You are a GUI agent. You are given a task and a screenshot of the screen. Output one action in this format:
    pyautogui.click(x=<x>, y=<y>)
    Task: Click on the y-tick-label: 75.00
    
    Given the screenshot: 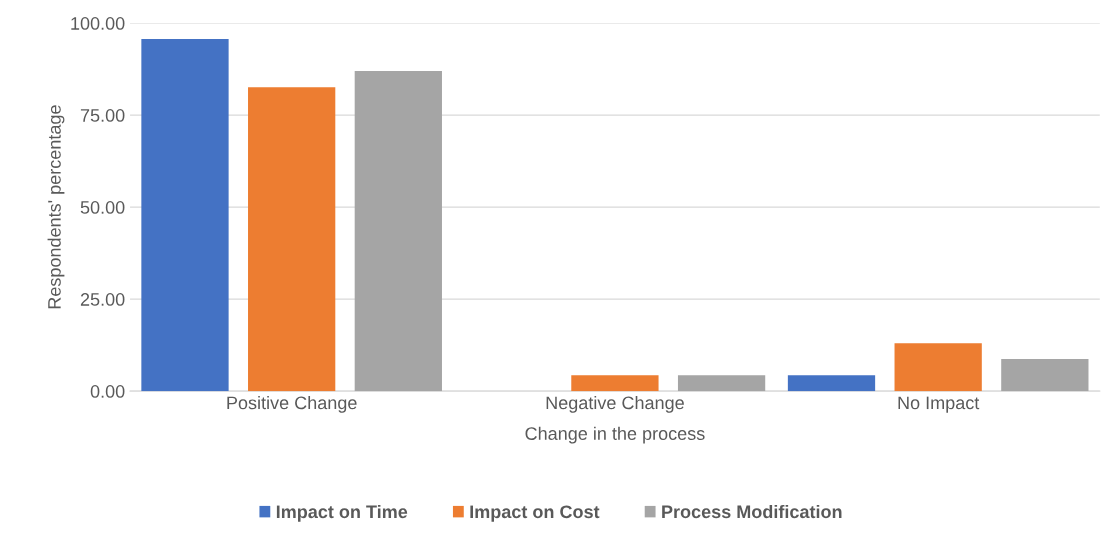 What is the action you would take?
    pyautogui.click(x=102, y=115)
    